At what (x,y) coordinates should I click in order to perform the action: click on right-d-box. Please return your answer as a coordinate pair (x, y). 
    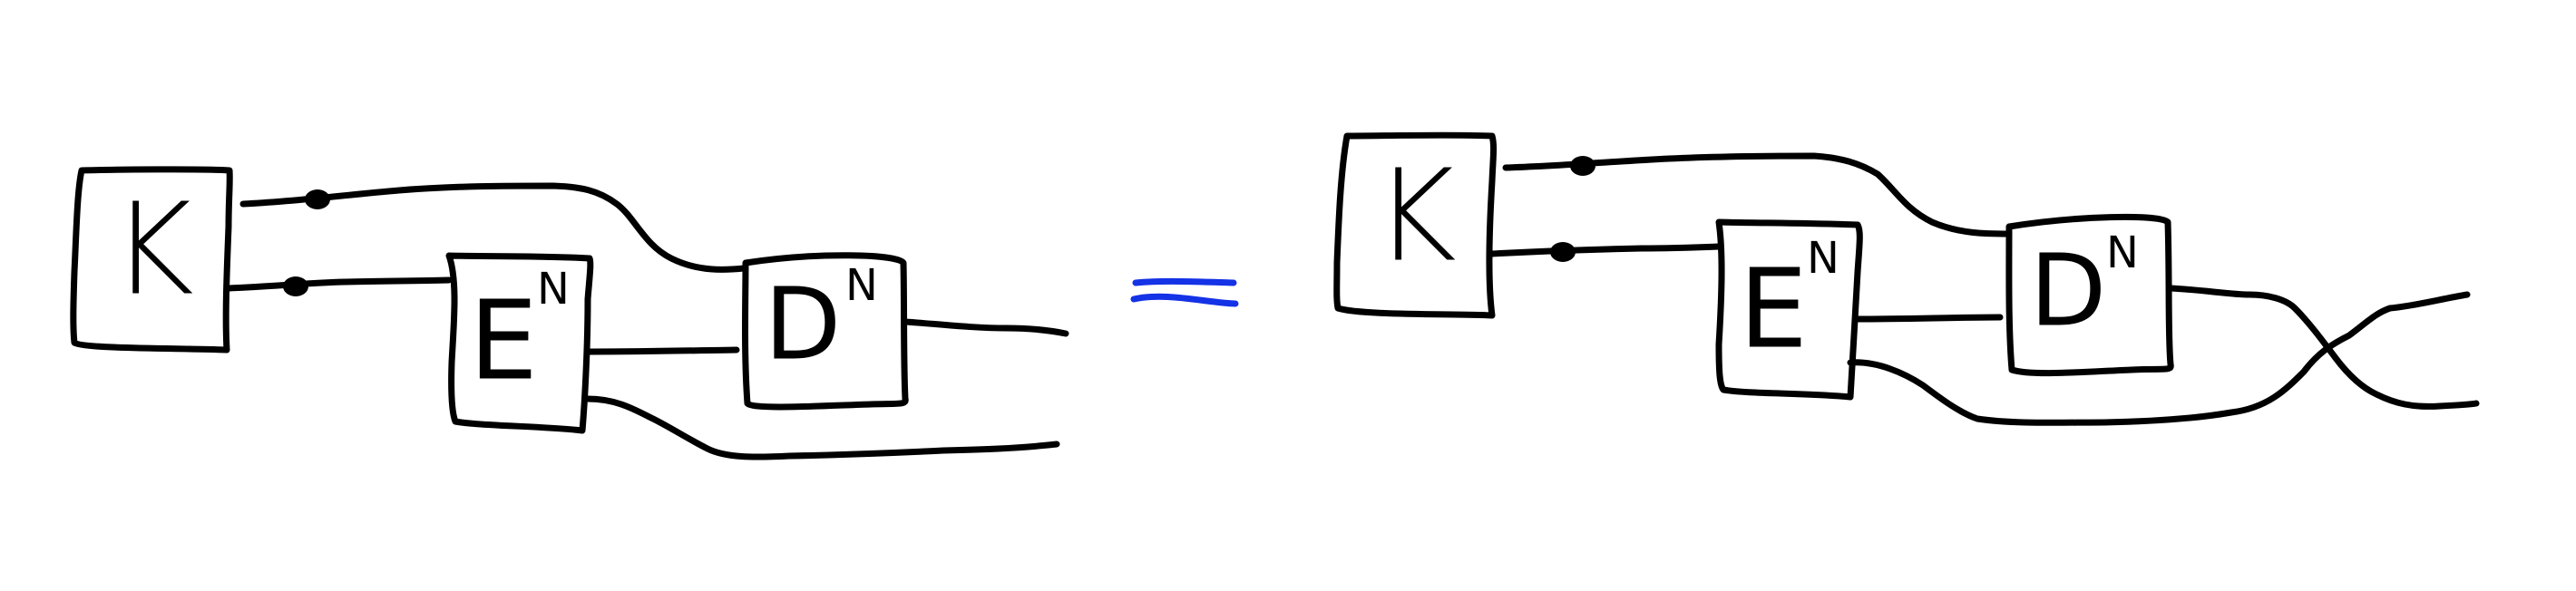
    Looking at the image, I should click on (2089, 295).